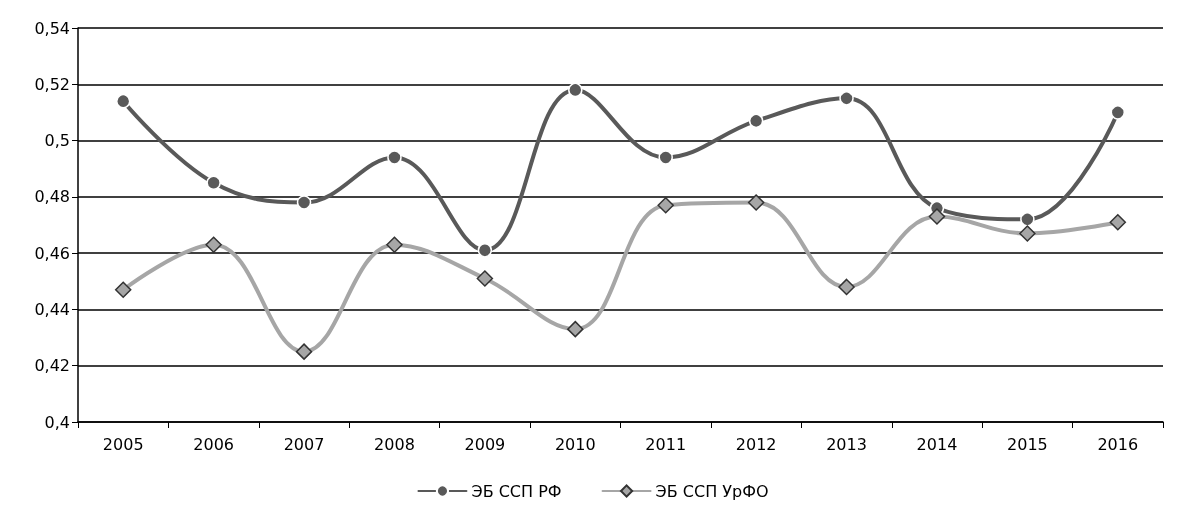 Image resolution: width=1187 pixels, height=516 pixels. I want to click on x-tick-label: 2015, so click(1027, 444).